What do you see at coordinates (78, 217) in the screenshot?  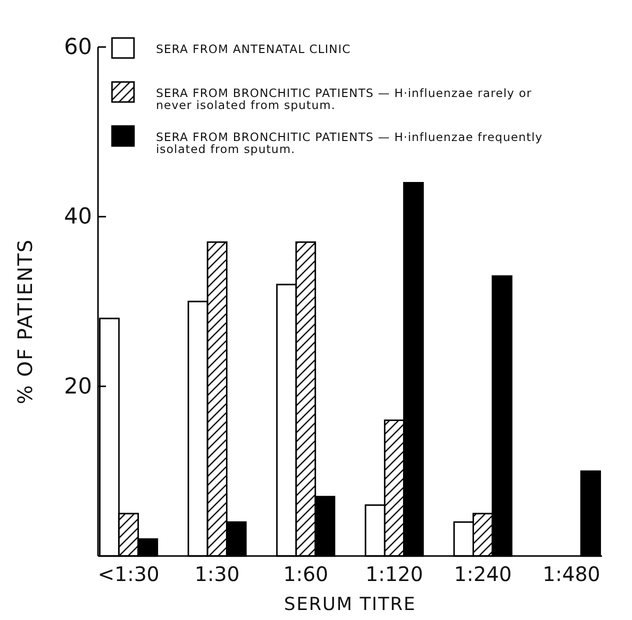 I see `y-tick-label: 40` at bounding box center [78, 217].